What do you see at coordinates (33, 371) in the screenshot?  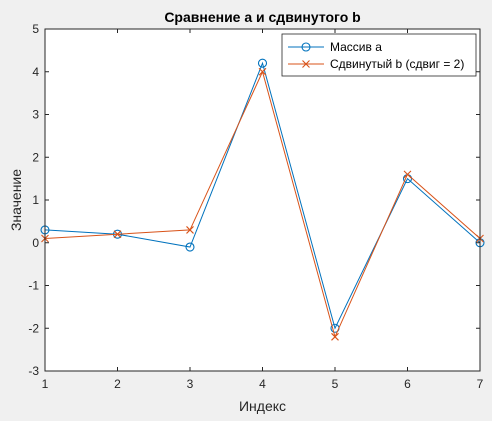 I see `y-tick-label: -3` at bounding box center [33, 371].